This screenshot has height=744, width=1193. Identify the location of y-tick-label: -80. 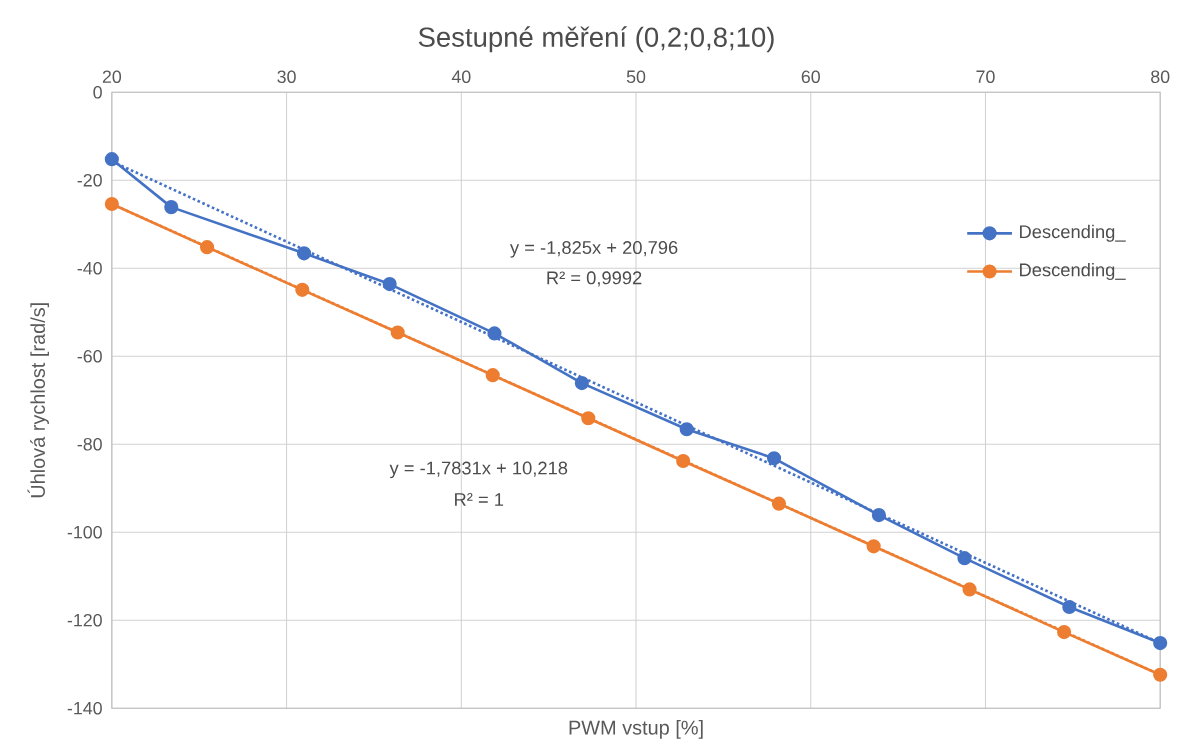
(89, 444).